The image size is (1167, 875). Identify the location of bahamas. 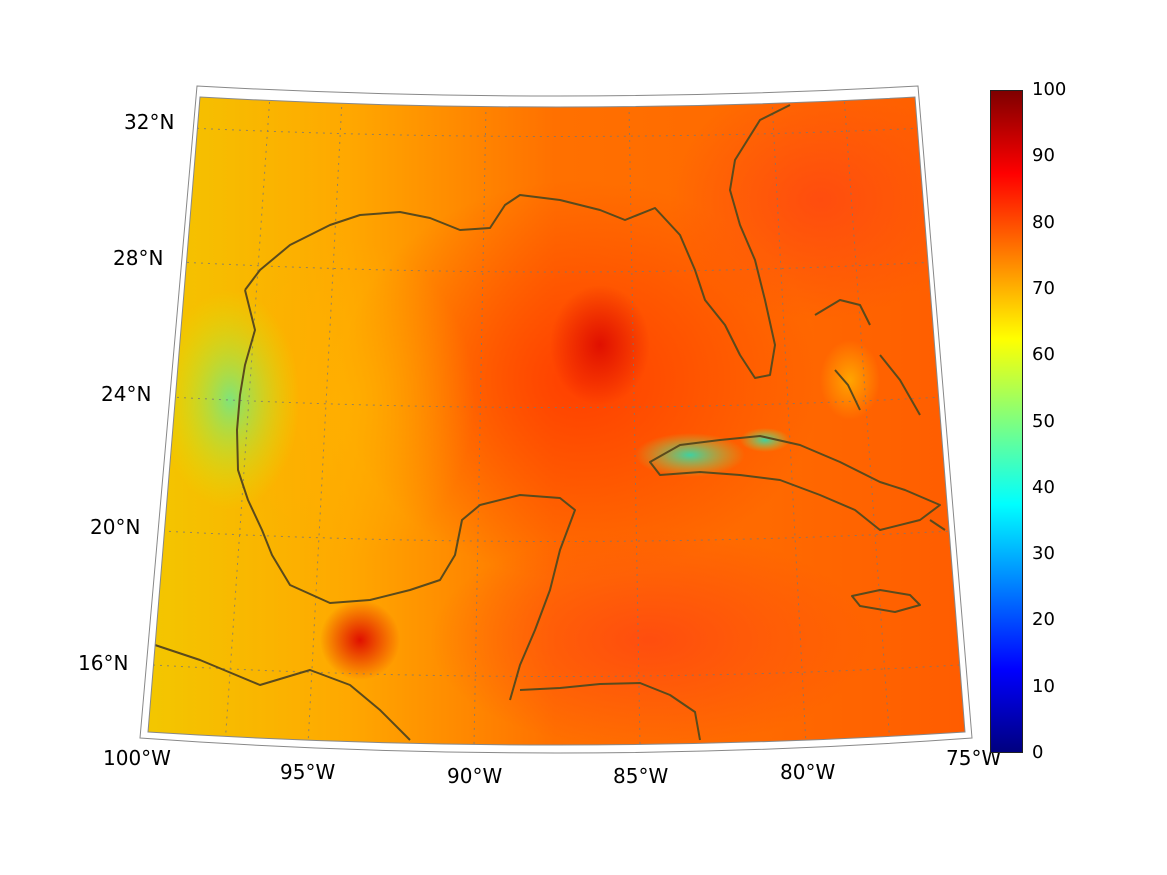
(867, 357).